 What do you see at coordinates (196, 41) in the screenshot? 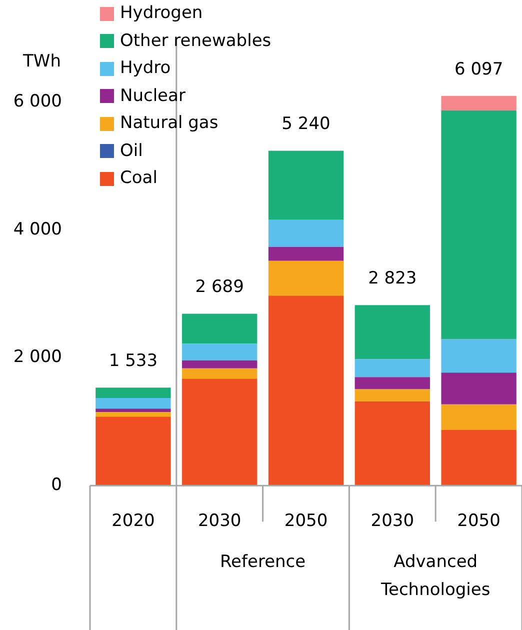
I see `legend-label: Other renewables` at bounding box center [196, 41].